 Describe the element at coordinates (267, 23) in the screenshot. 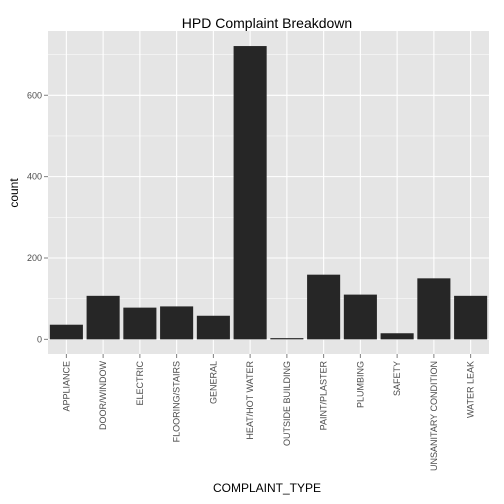

I see `chart-title: HPD Complaint Breakdown` at that location.